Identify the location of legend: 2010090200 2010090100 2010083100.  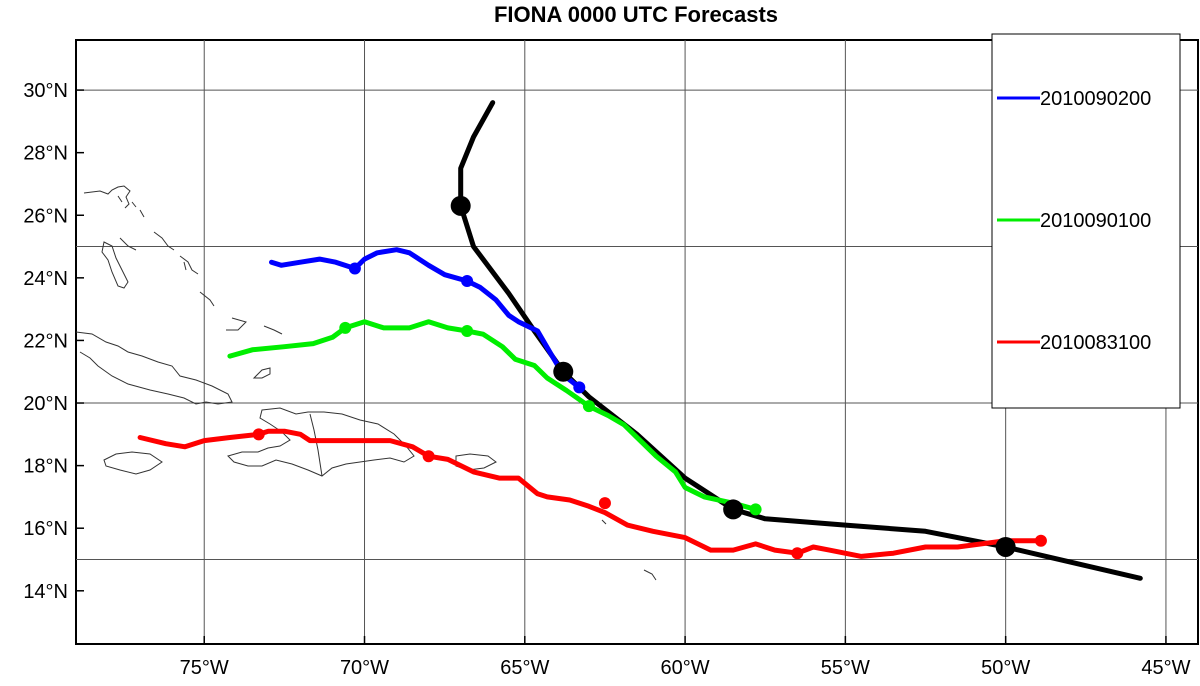
(1086, 221).